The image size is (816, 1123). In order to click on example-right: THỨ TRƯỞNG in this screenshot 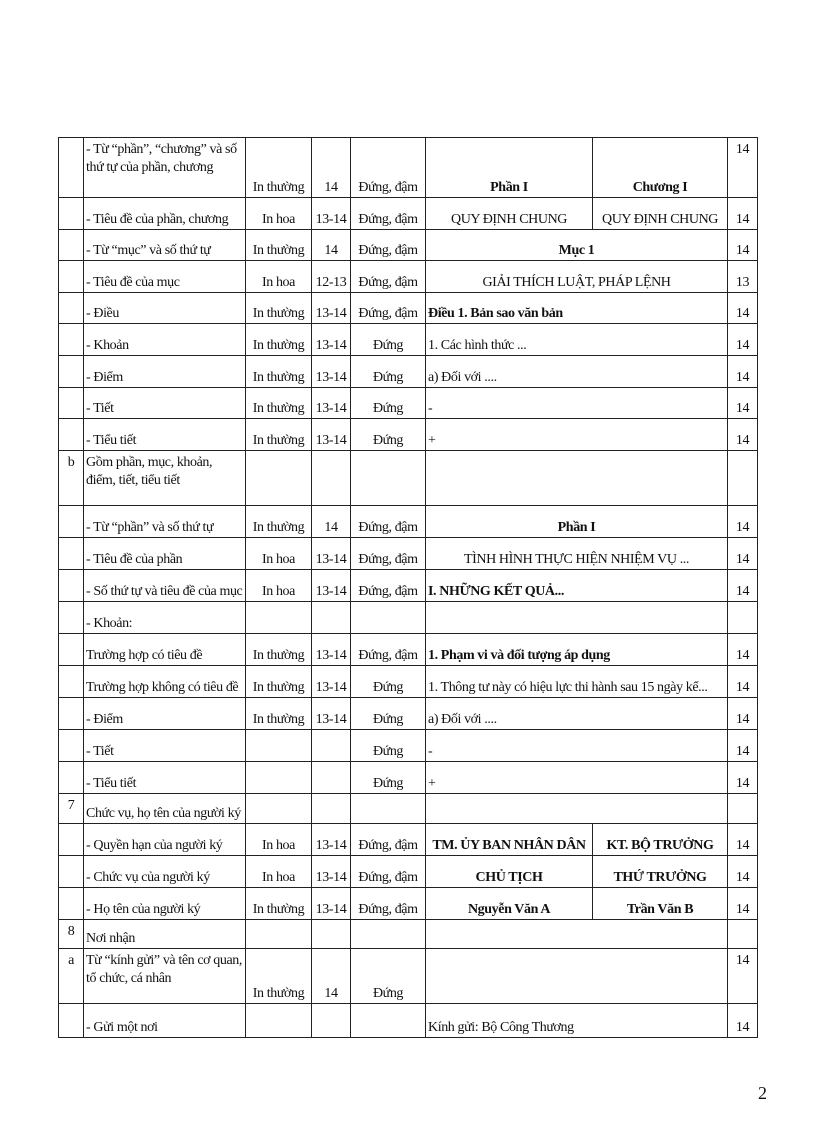, I will do `click(660, 871)`.